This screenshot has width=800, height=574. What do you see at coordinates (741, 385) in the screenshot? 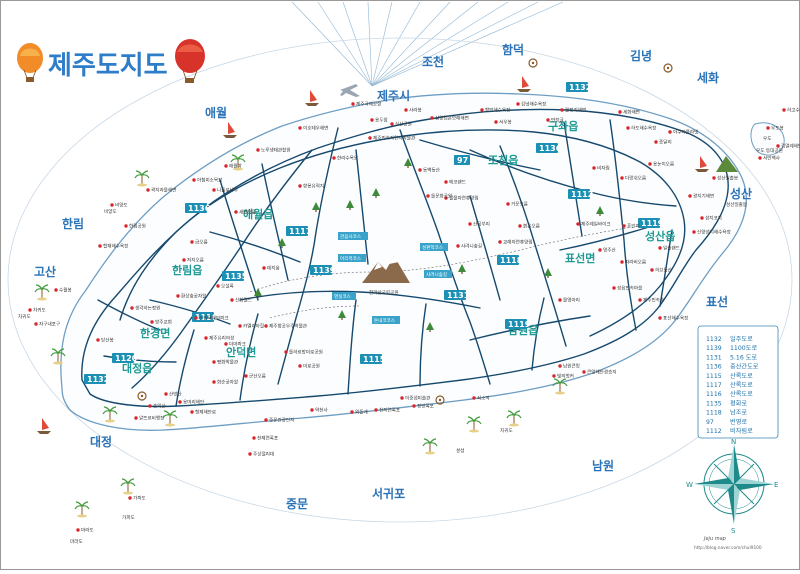
I see `legend-name: 산록도로` at bounding box center [741, 385].